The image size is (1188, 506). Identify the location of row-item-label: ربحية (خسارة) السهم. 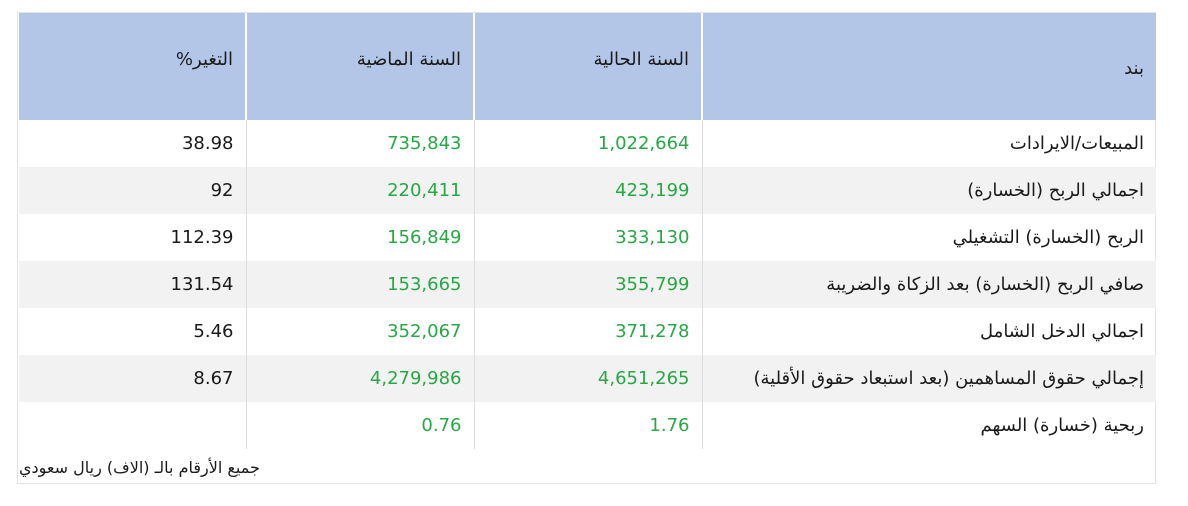
(928, 425).